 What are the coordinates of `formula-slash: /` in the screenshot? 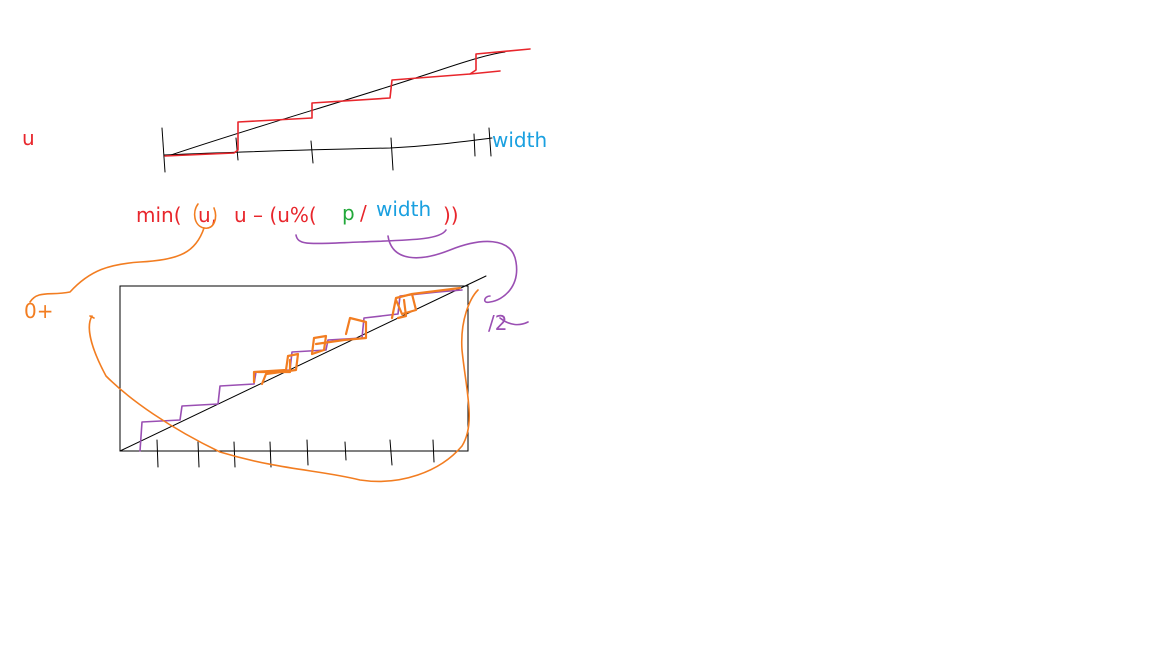 It's located at (363, 213).